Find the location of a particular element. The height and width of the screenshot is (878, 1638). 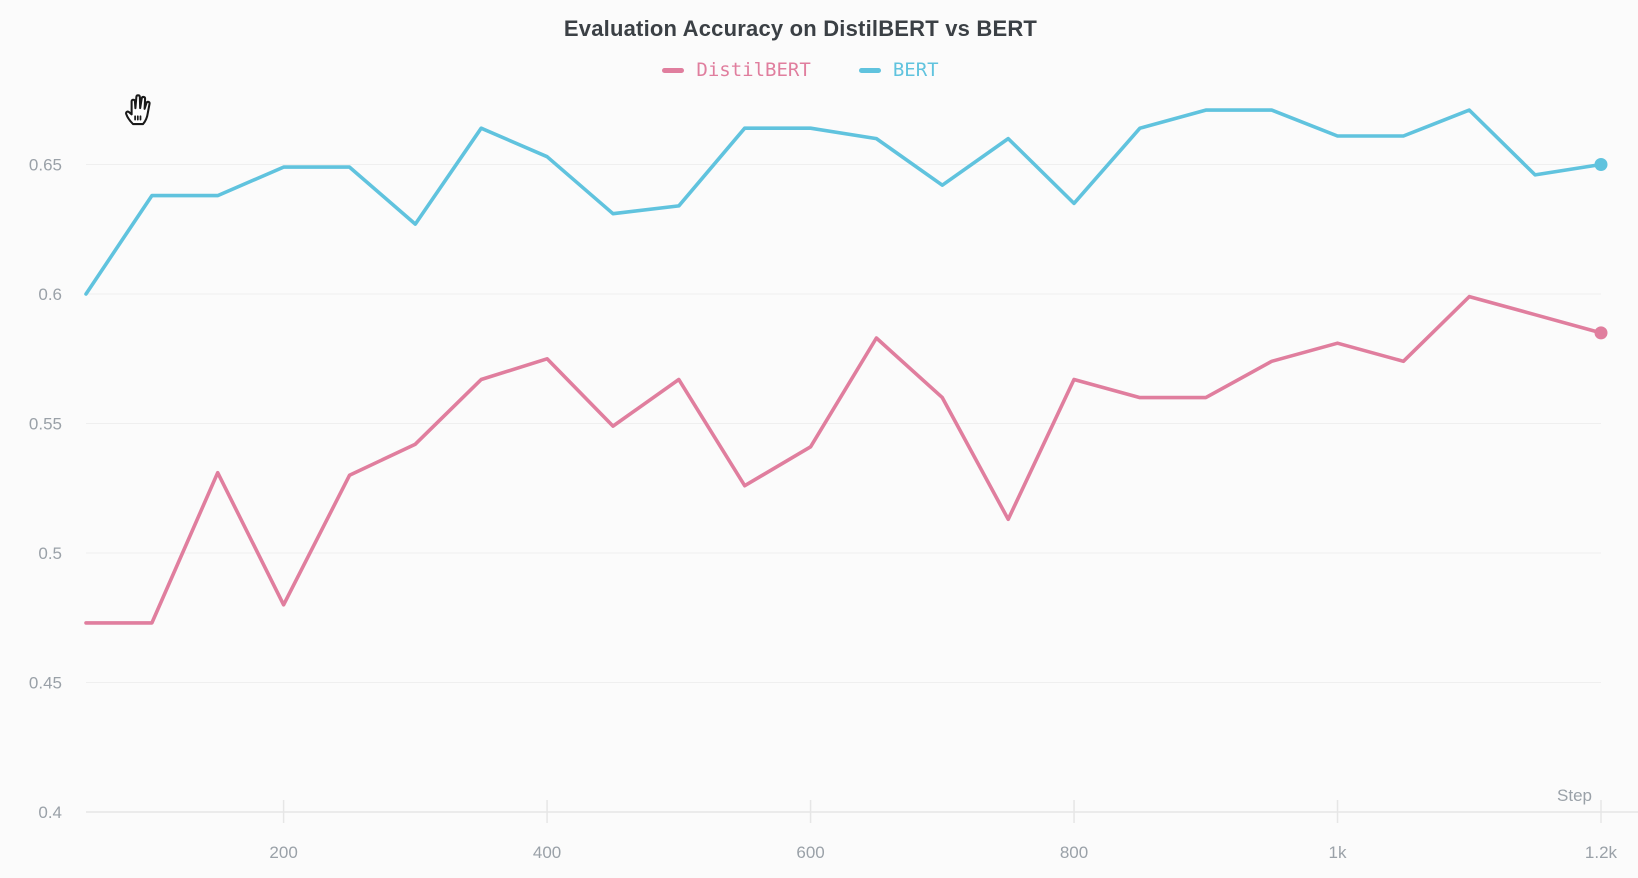

x-tick-label: 1k is located at coordinates (1338, 852).